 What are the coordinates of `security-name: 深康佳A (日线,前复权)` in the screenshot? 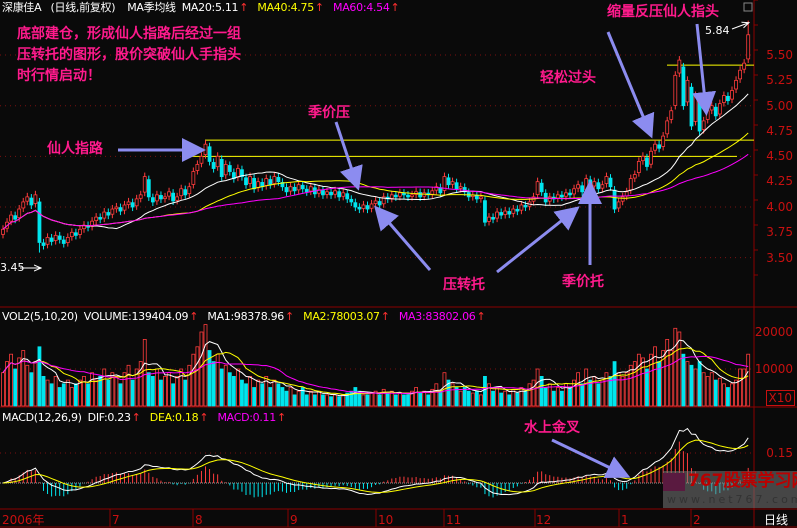 It's located at (59, 7).